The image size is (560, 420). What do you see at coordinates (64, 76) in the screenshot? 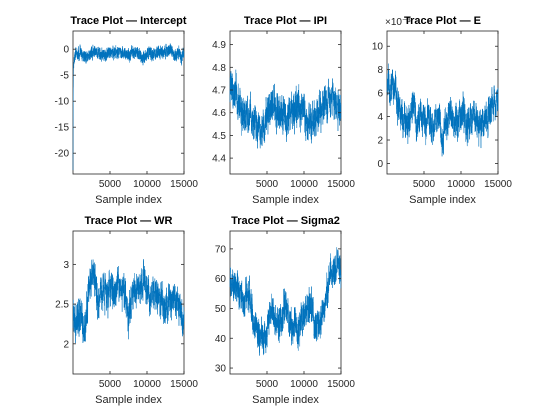
I see `y-tick-label: -5` at bounding box center [64, 76].